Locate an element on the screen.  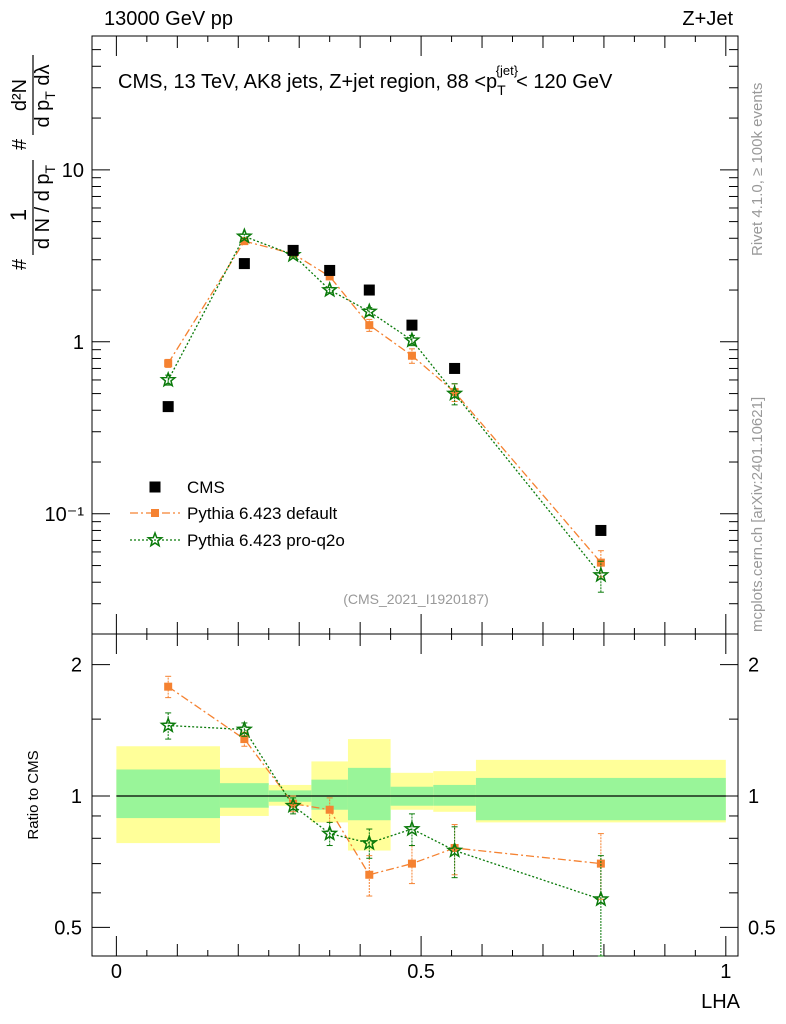
watermark: (CMS_2021_I1920187) is located at coordinates (416, 599).